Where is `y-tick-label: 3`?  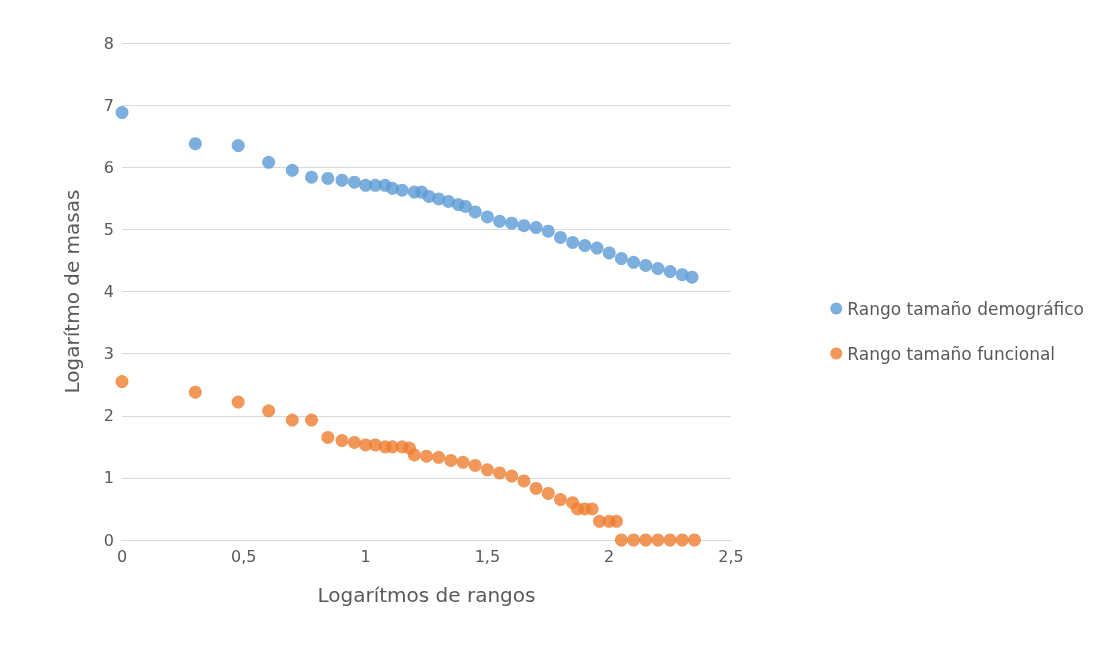 y-tick-label: 3 is located at coordinates (108, 354).